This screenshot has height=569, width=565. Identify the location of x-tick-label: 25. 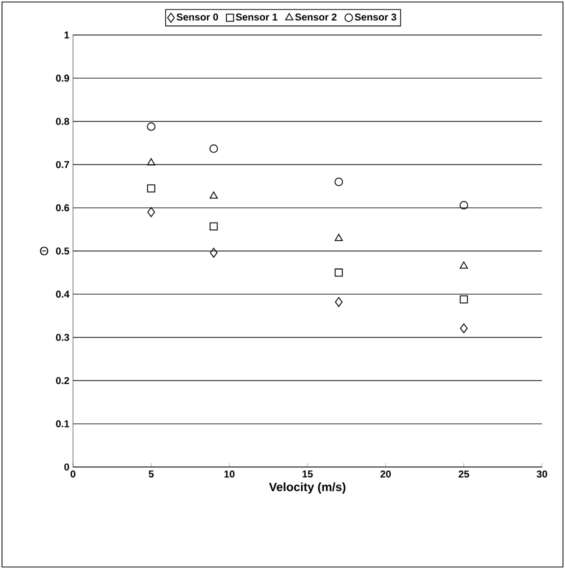
(464, 474).